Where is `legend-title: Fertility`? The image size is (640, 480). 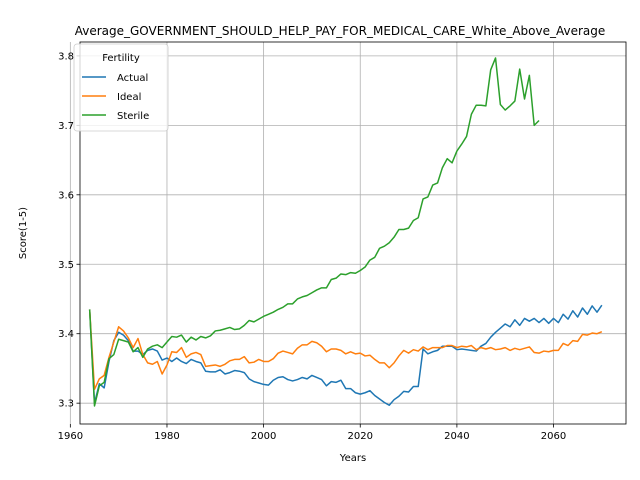
legend-title: Fertility is located at coordinates (121, 58).